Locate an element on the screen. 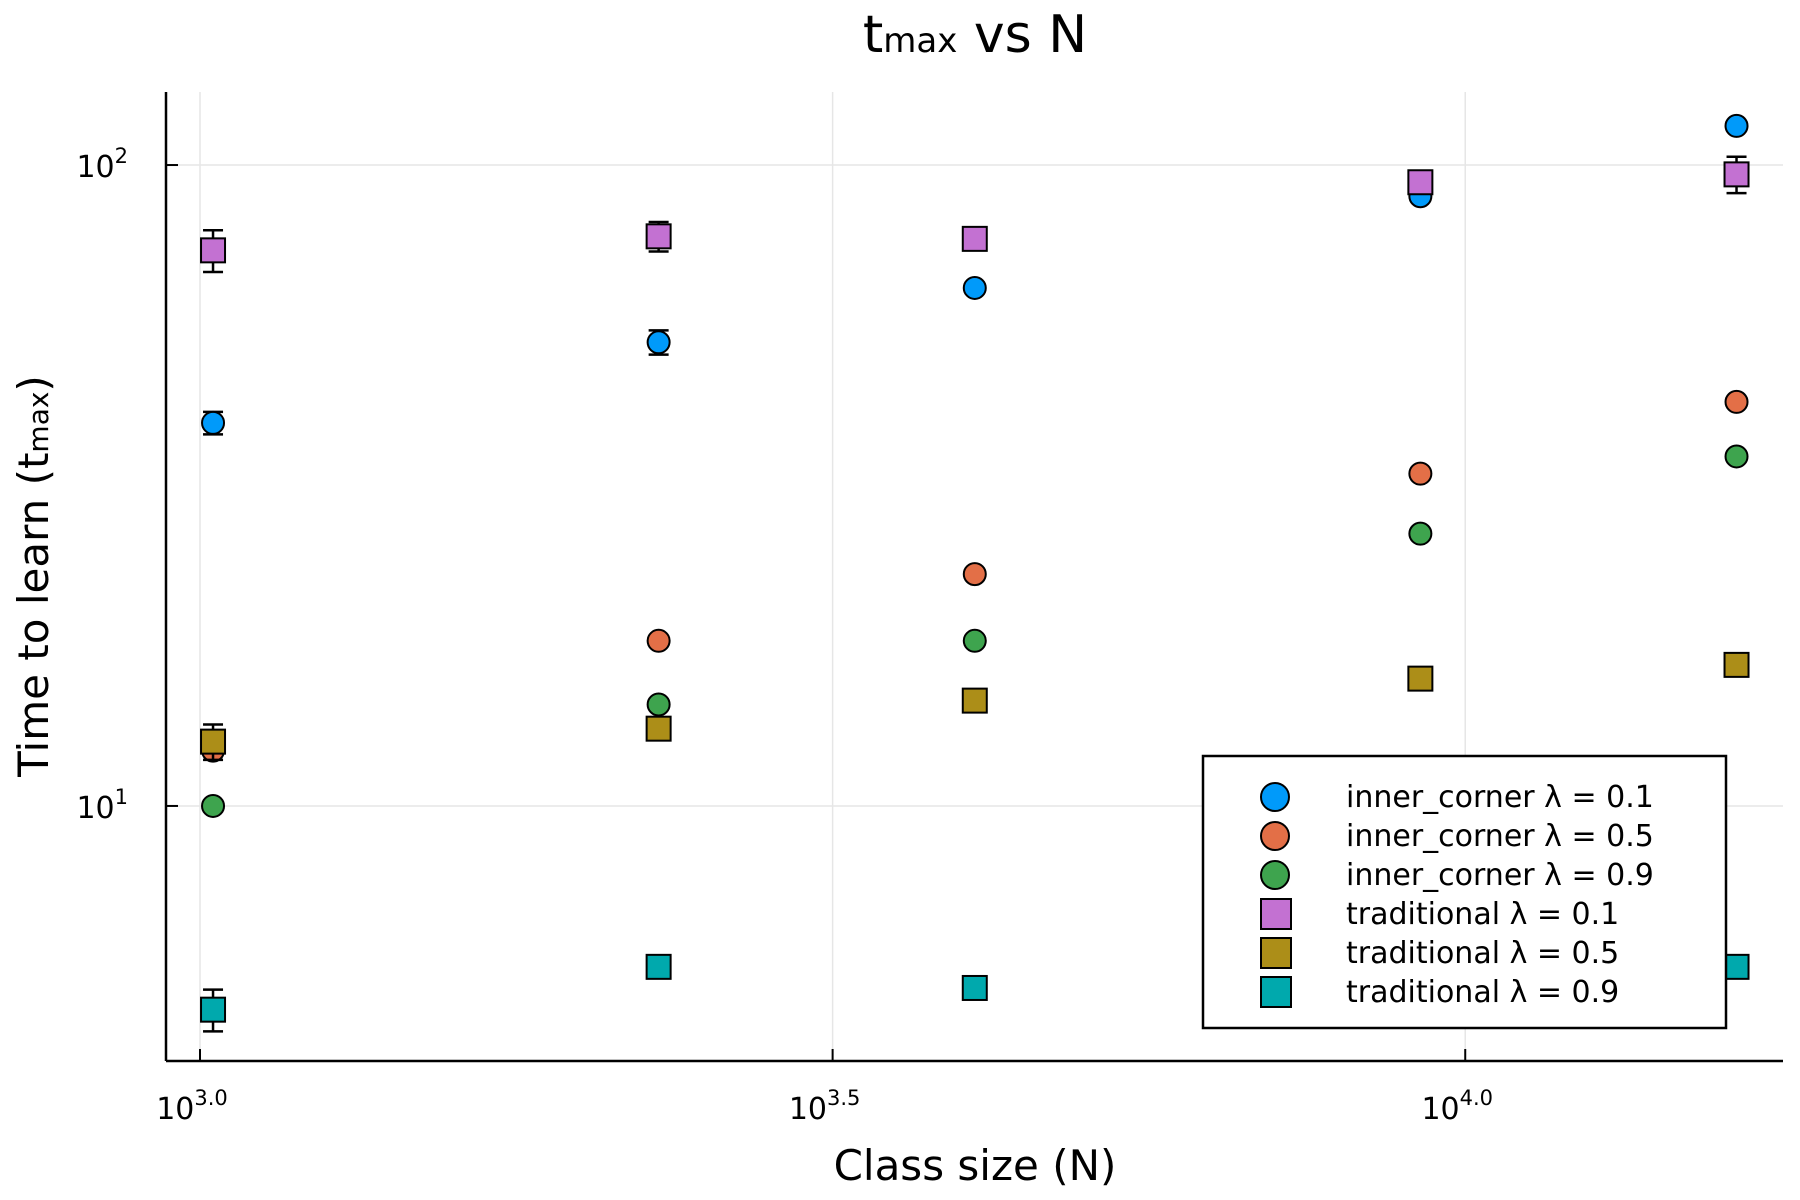  x-tick-label: 104.0 is located at coordinates (1457, 1106).